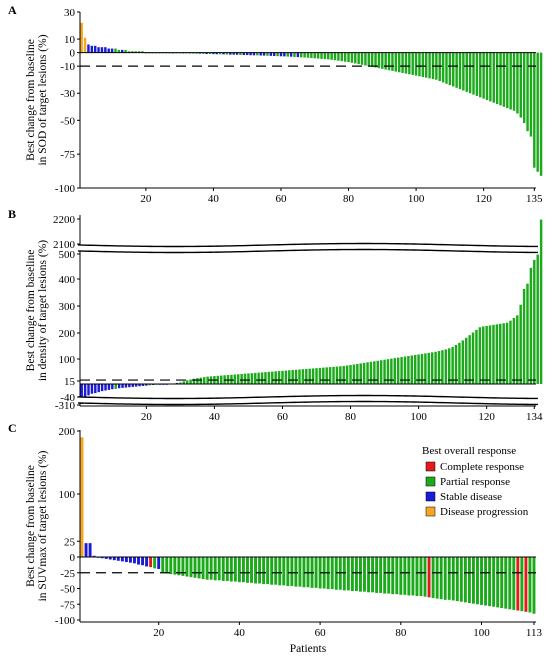 This screenshot has width=555, height=661. What do you see at coordinates (70, 40) in the screenshot?
I see `y-tick-label: 10` at bounding box center [70, 40].